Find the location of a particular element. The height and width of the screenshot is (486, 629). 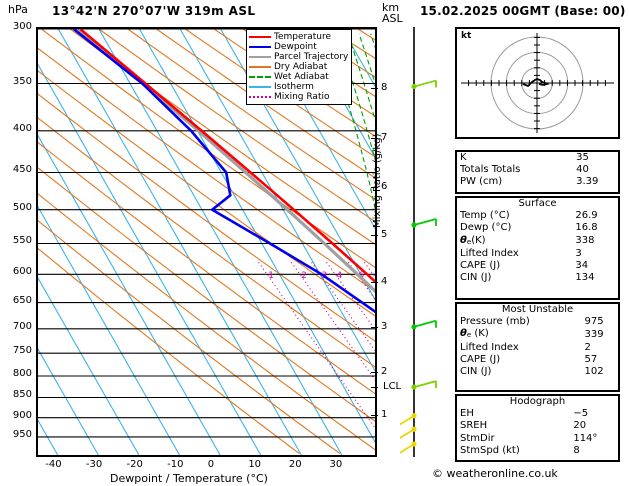

stat-value: 102 is located at coordinates (594, 372).